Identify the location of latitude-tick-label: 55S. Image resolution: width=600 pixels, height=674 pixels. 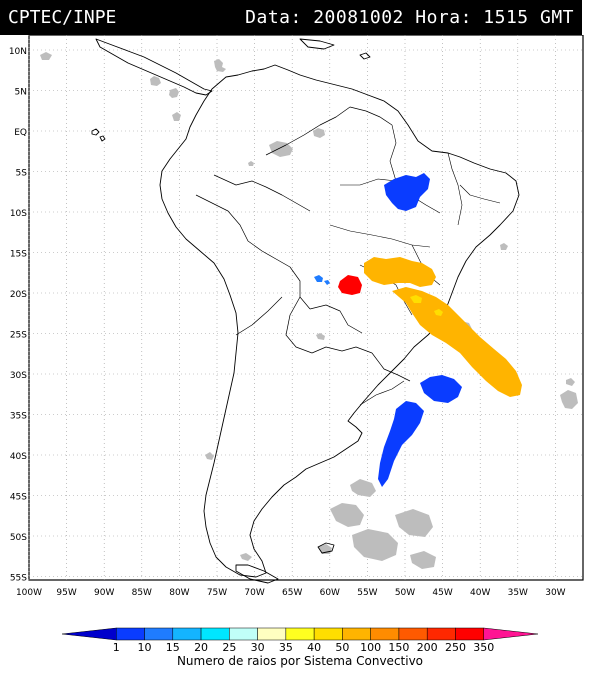
(18, 579).